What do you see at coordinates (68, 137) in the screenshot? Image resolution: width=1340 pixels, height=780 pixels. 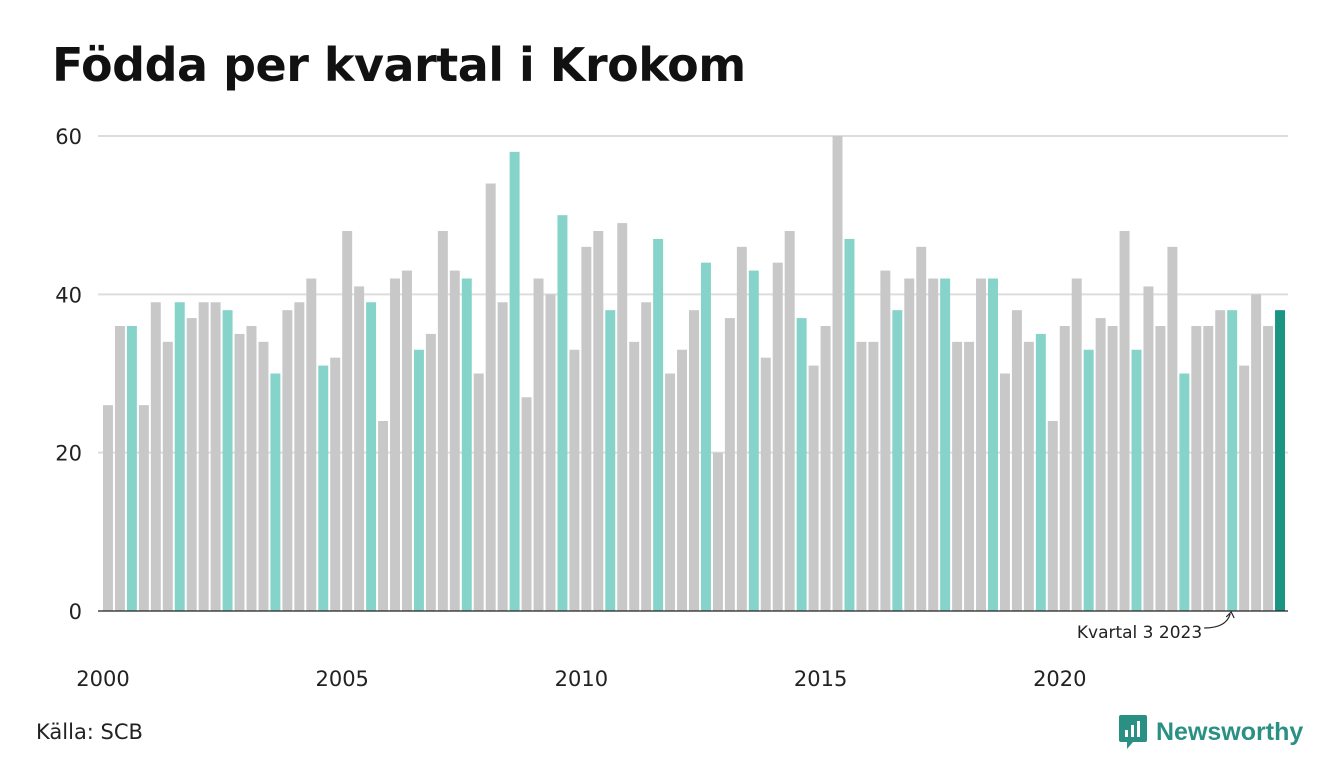 I see `y-tick-label: 60` at bounding box center [68, 137].